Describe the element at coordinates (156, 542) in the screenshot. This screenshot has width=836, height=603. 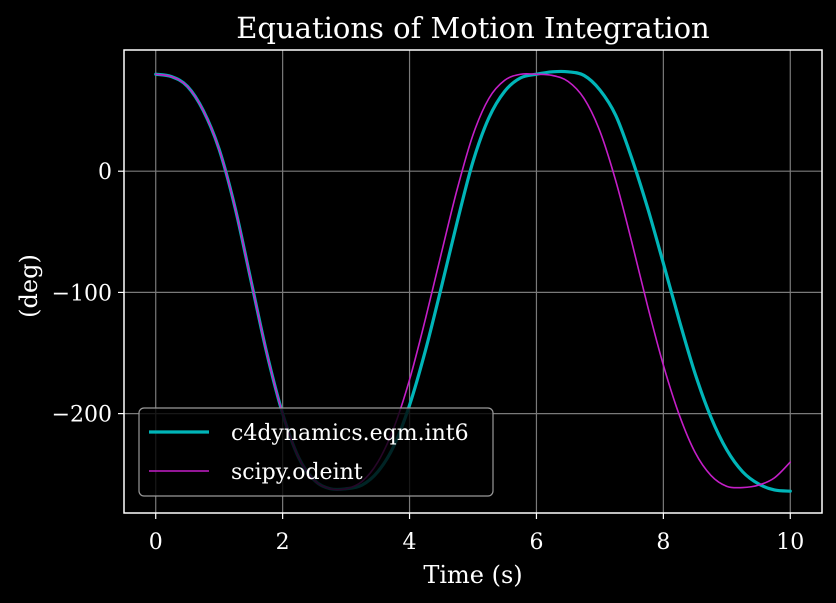
I see `x-tick-label: 0` at that location.